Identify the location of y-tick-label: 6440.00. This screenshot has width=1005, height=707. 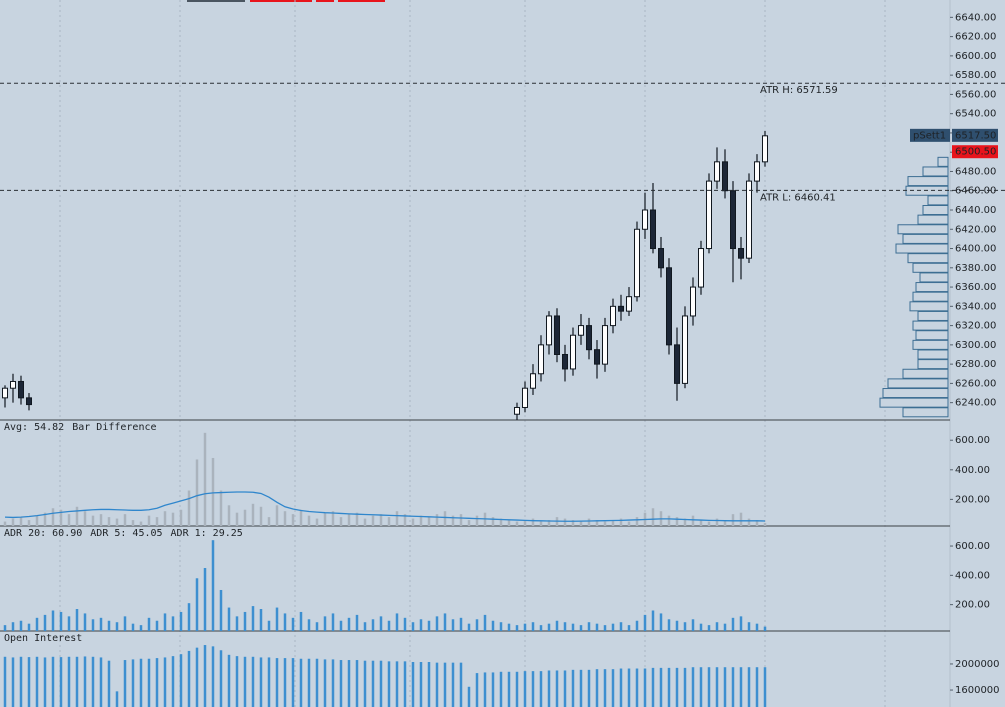
(975, 210).